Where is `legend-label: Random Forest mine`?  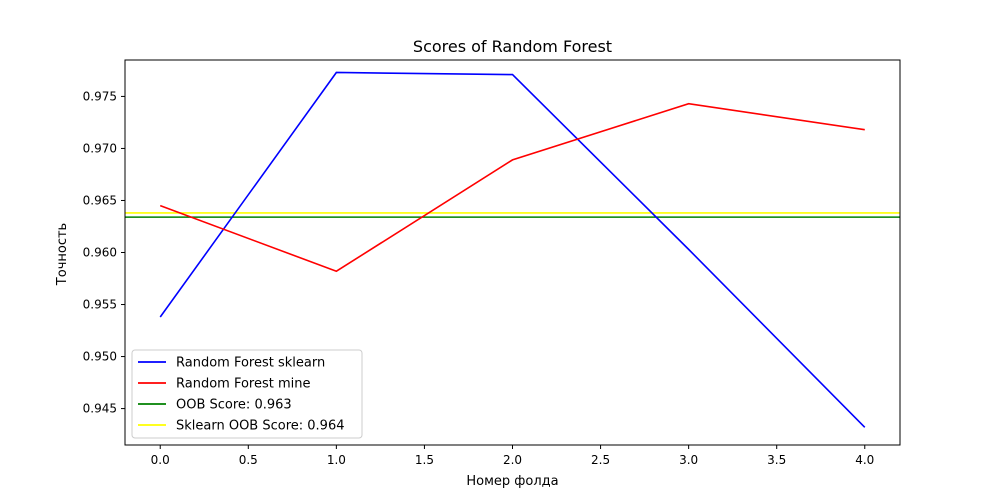 legend-label: Random Forest mine is located at coordinates (243, 384).